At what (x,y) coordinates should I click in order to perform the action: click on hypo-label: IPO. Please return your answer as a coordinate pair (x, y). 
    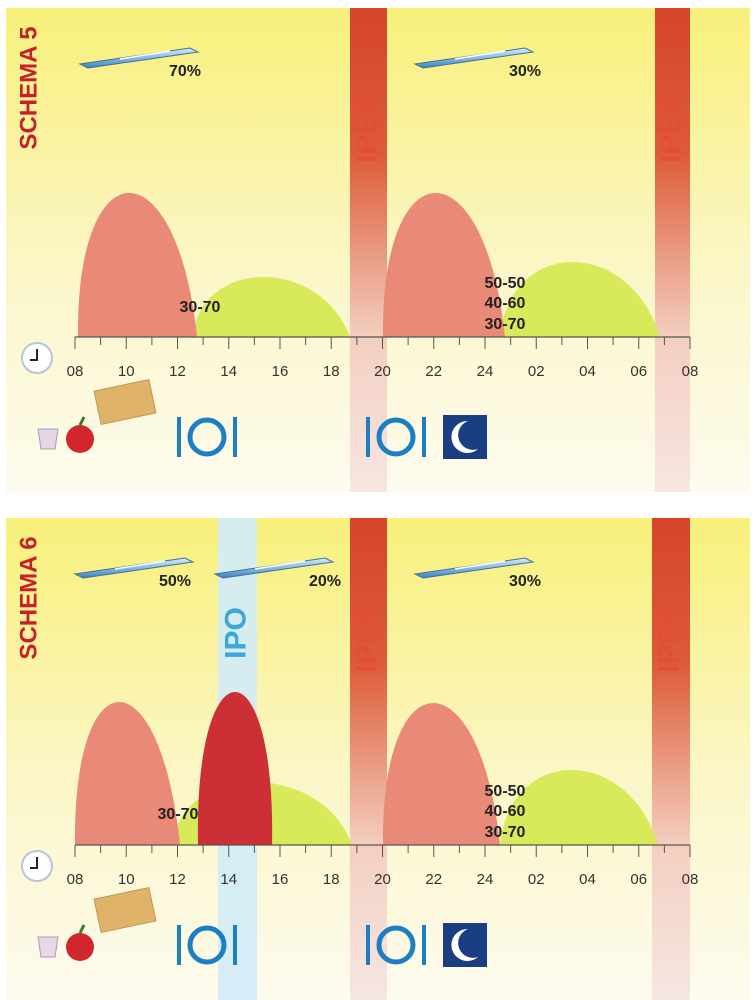
    Looking at the image, I should click on (235, 633).